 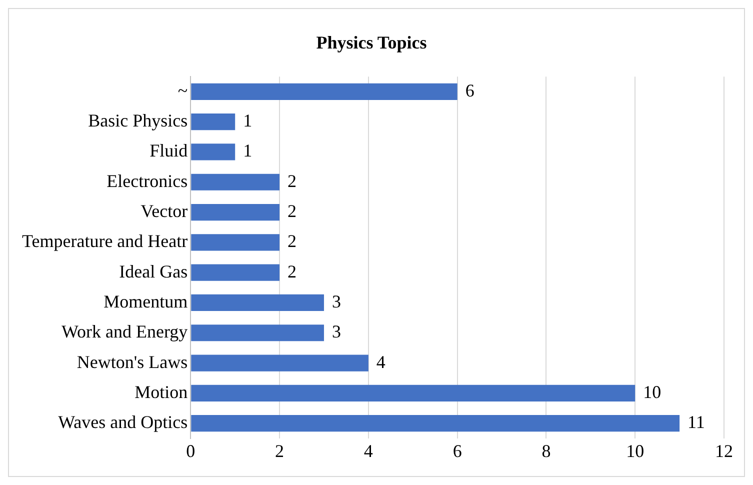 What do you see at coordinates (457, 450) in the screenshot?
I see `x-tick-label: 6` at bounding box center [457, 450].